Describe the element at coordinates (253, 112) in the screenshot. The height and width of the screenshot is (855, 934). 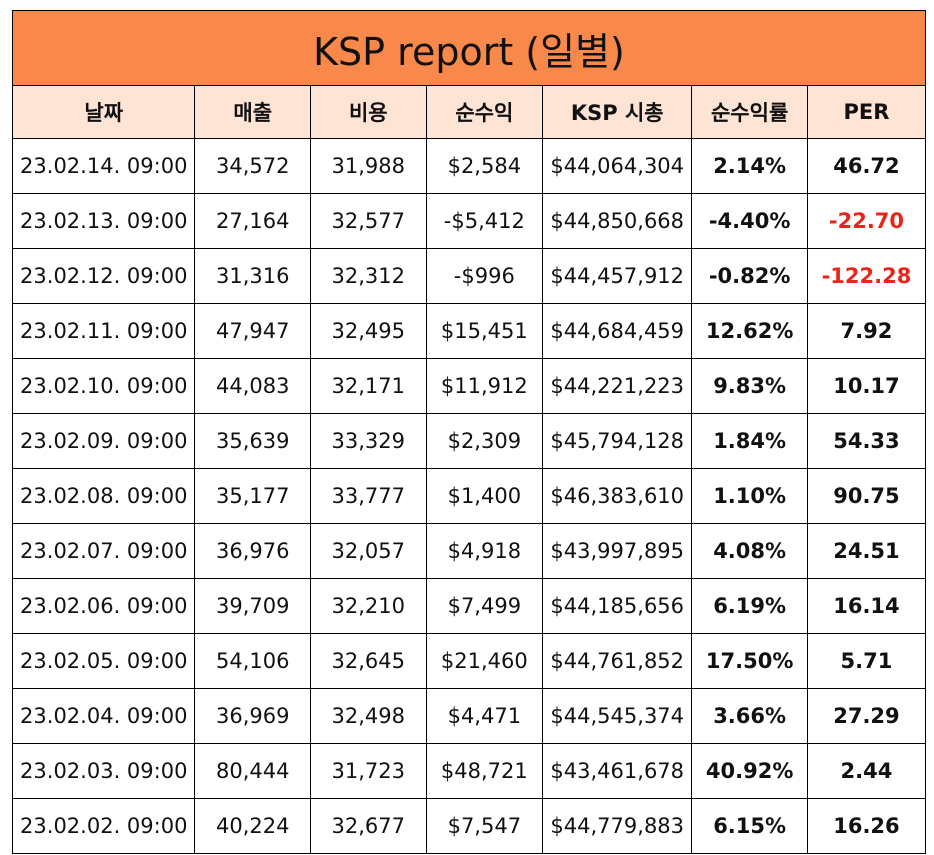
I see `column-header-sales: 매출` at that location.